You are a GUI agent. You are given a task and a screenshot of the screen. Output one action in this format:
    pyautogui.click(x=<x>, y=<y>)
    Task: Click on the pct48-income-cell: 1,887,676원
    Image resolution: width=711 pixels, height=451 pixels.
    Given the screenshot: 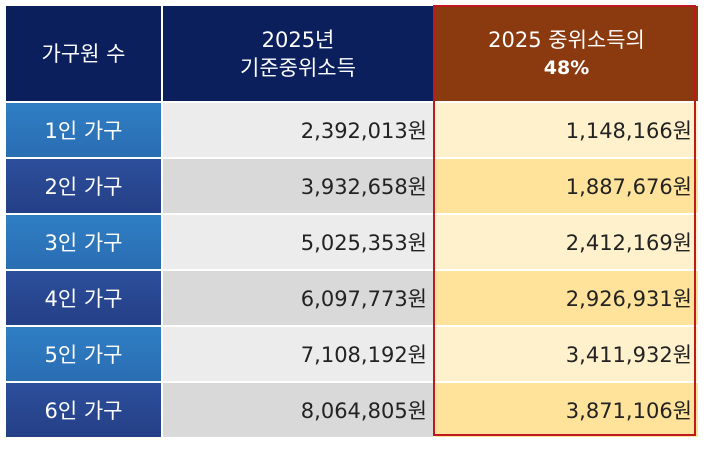 What is the action you would take?
    pyautogui.click(x=566, y=186)
    